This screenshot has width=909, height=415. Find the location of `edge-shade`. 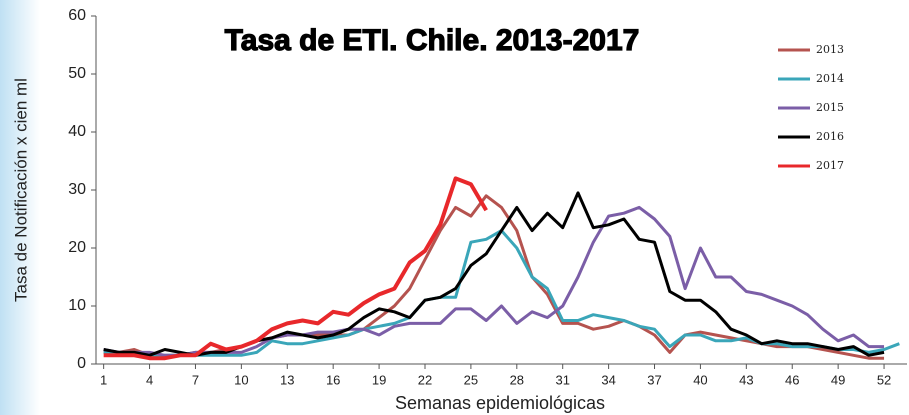

edge-shade is located at coordinates (20, 207).